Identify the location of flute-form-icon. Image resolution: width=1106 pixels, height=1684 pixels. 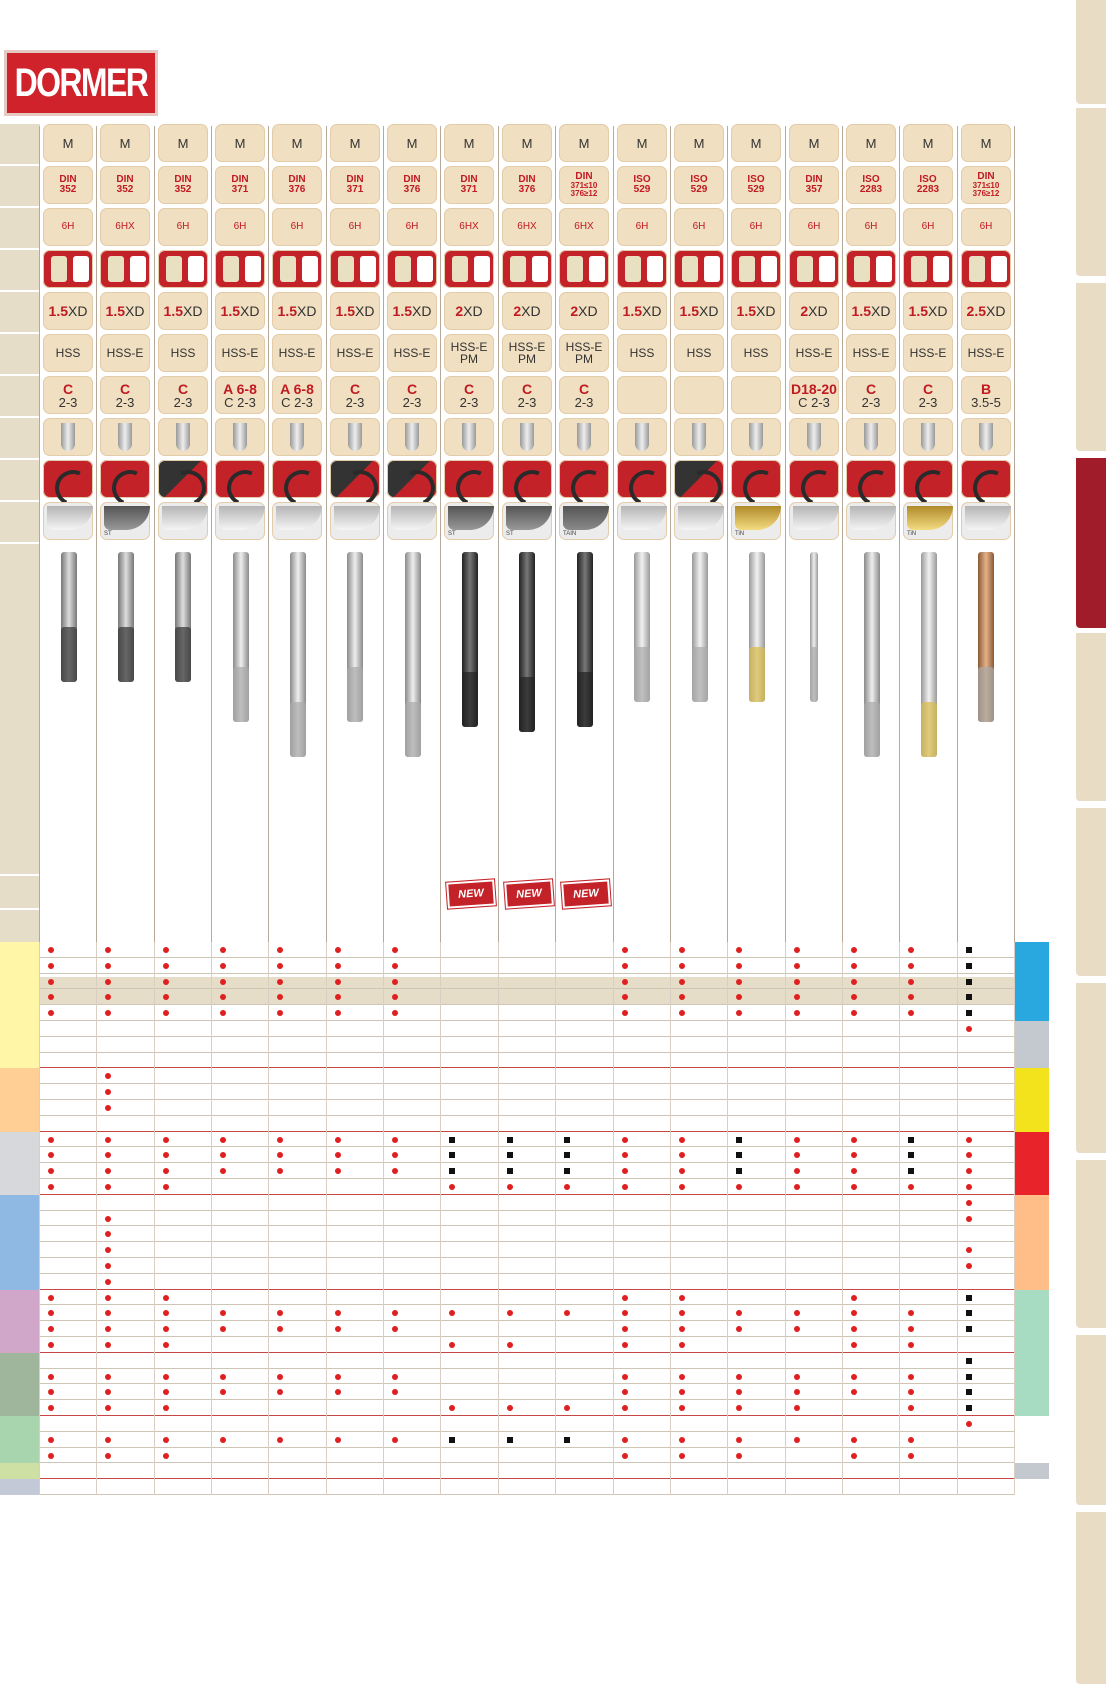
(584, 269).